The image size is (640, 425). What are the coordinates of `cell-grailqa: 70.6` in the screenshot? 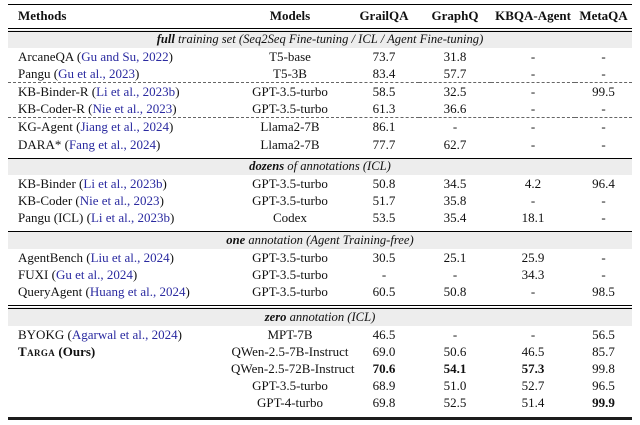 It's located at (384, 368).